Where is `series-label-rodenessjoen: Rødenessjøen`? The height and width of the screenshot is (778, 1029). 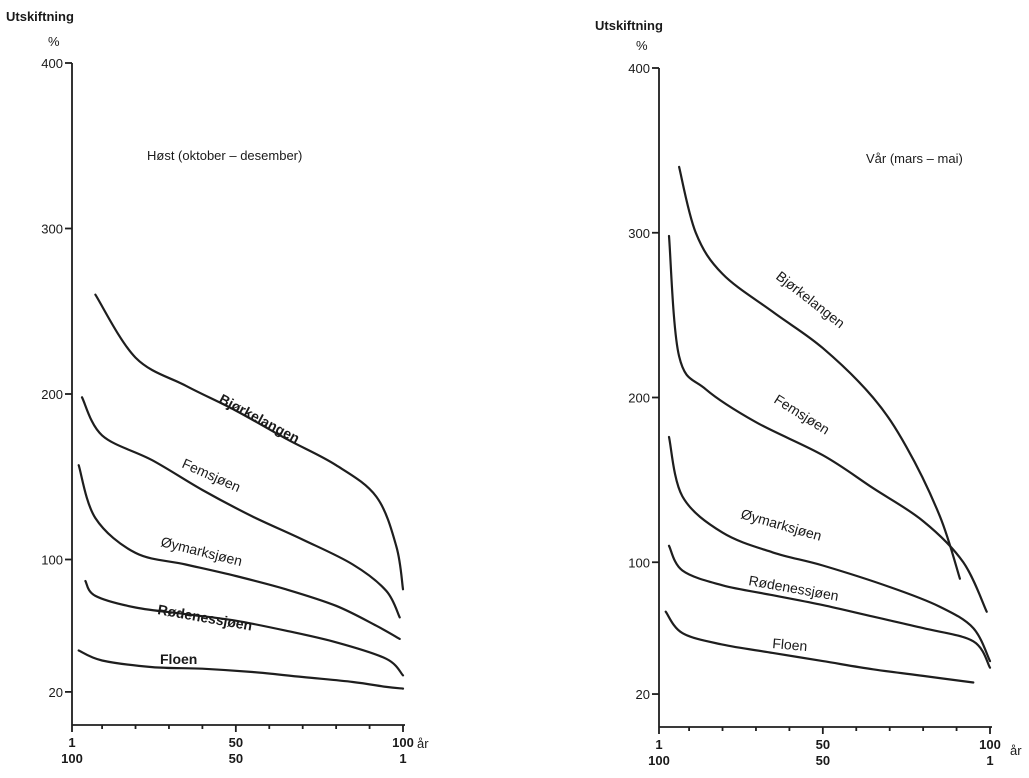 series-label-rodenessjoen: Rødenessjøen is located at coordinates (204, 617).